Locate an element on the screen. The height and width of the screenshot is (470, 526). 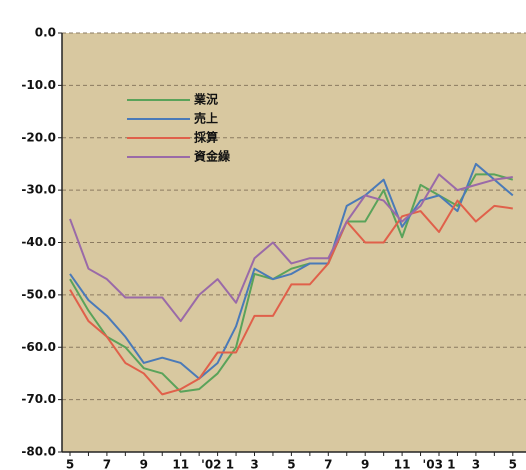
y-tick-label: -10.0 is located at coordinates (38, 85).